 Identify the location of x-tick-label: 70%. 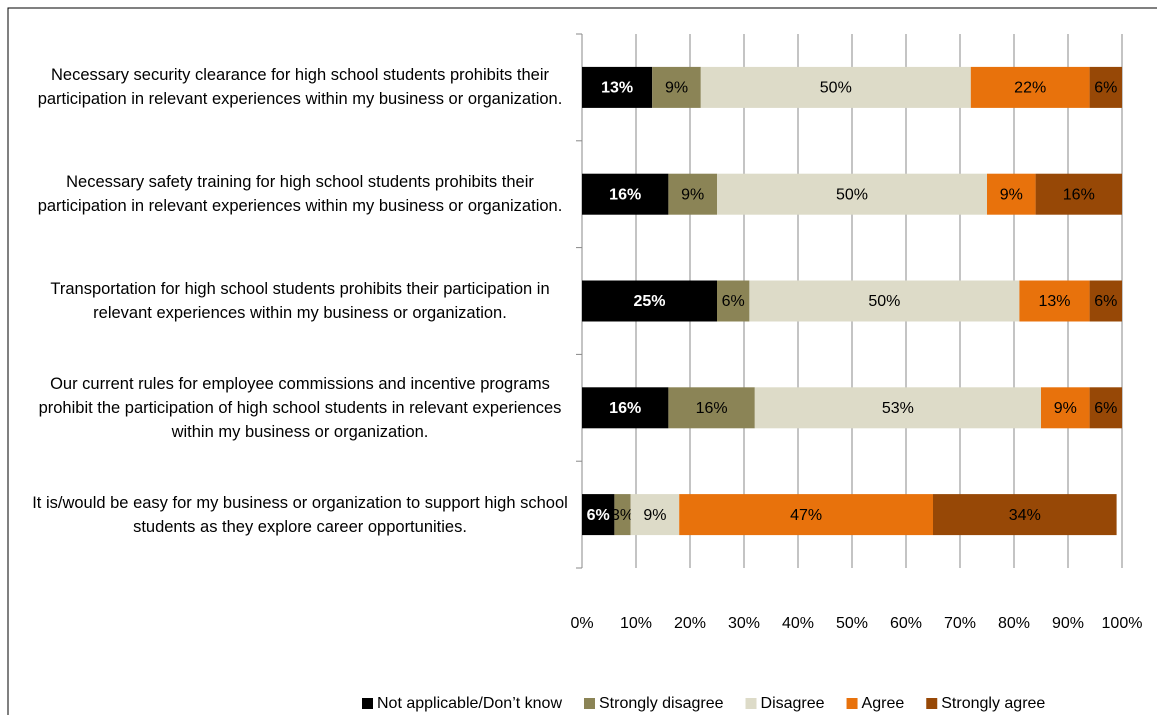
(960, 623).